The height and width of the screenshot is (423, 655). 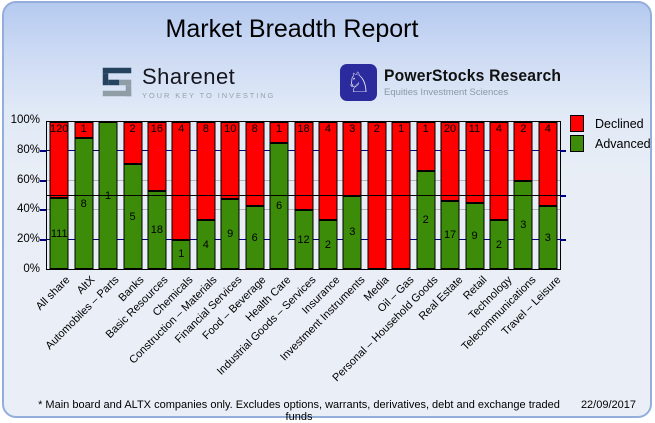 I want to click on advanced-count-label: 9, so click(x=474, y=235).